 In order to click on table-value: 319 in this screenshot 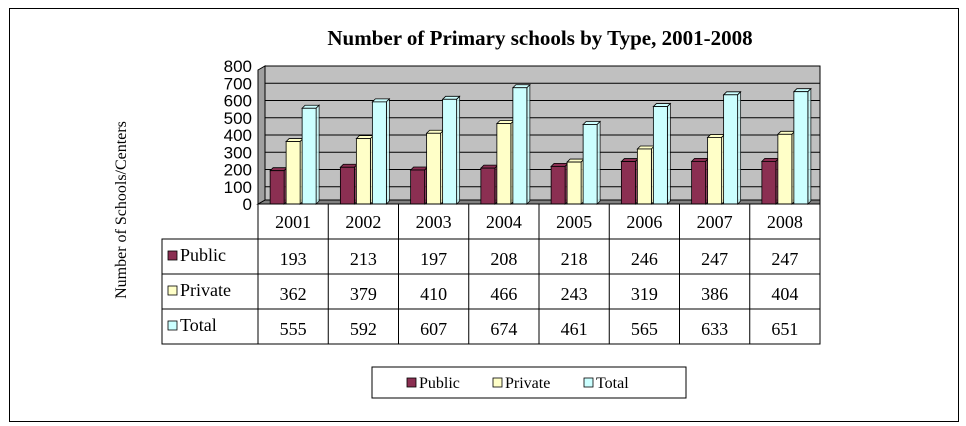, I will do `click(644, 294)`.